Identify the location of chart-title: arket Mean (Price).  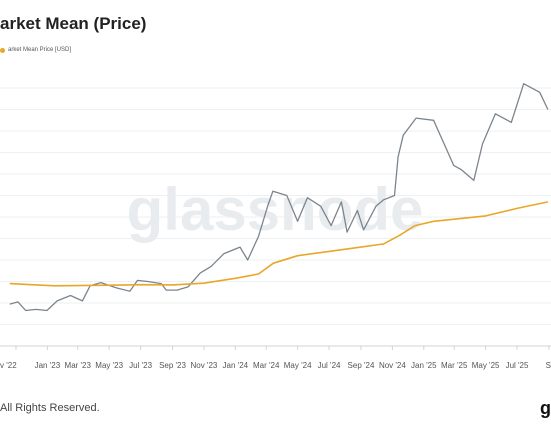
(73, 23).